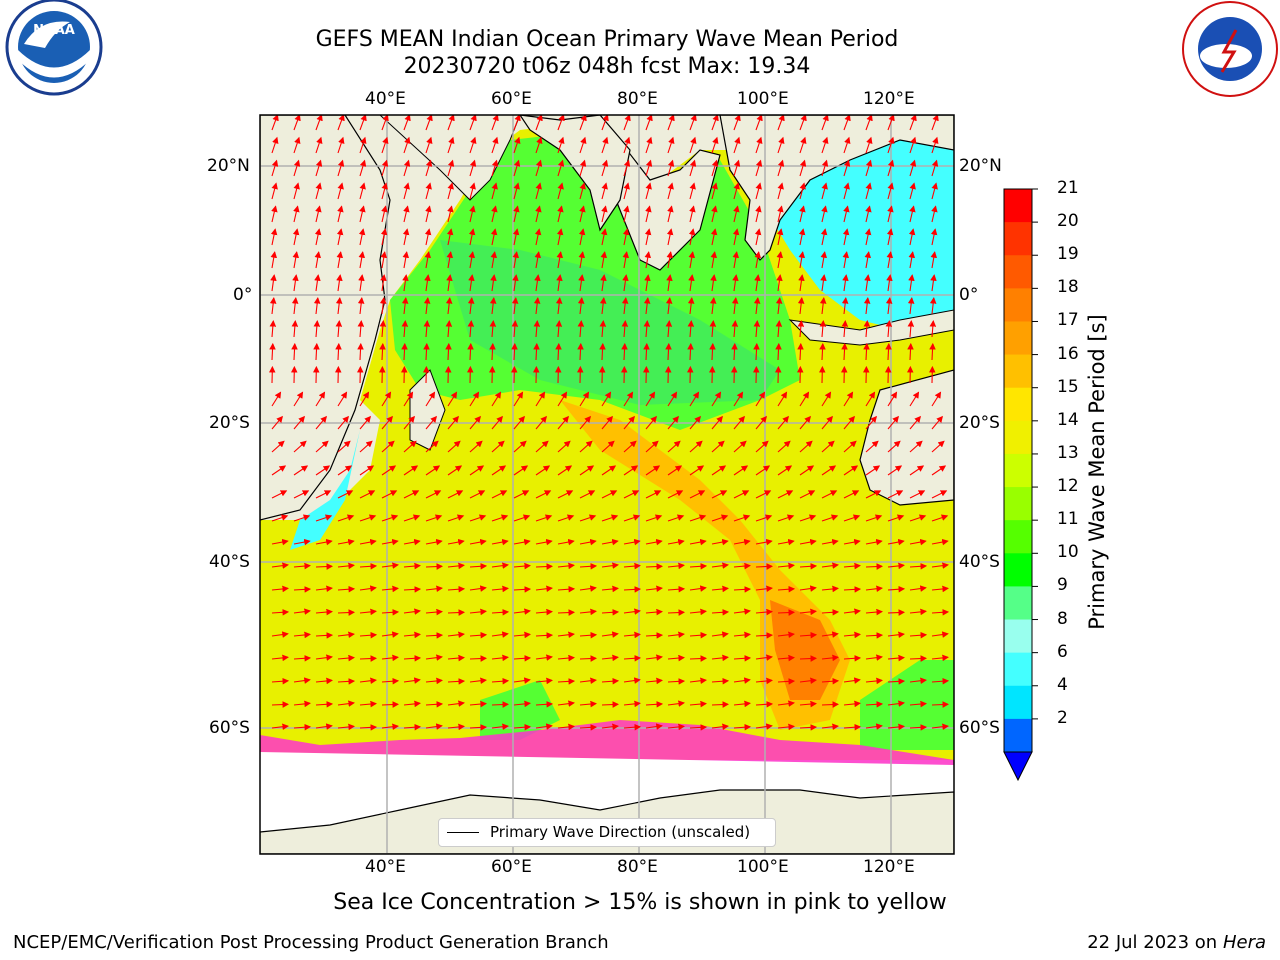 Image resolution: width=1280 pixels, height=960 pixels. I want to click on lat-tick-right-60s: 60°S, so click(979, 728).